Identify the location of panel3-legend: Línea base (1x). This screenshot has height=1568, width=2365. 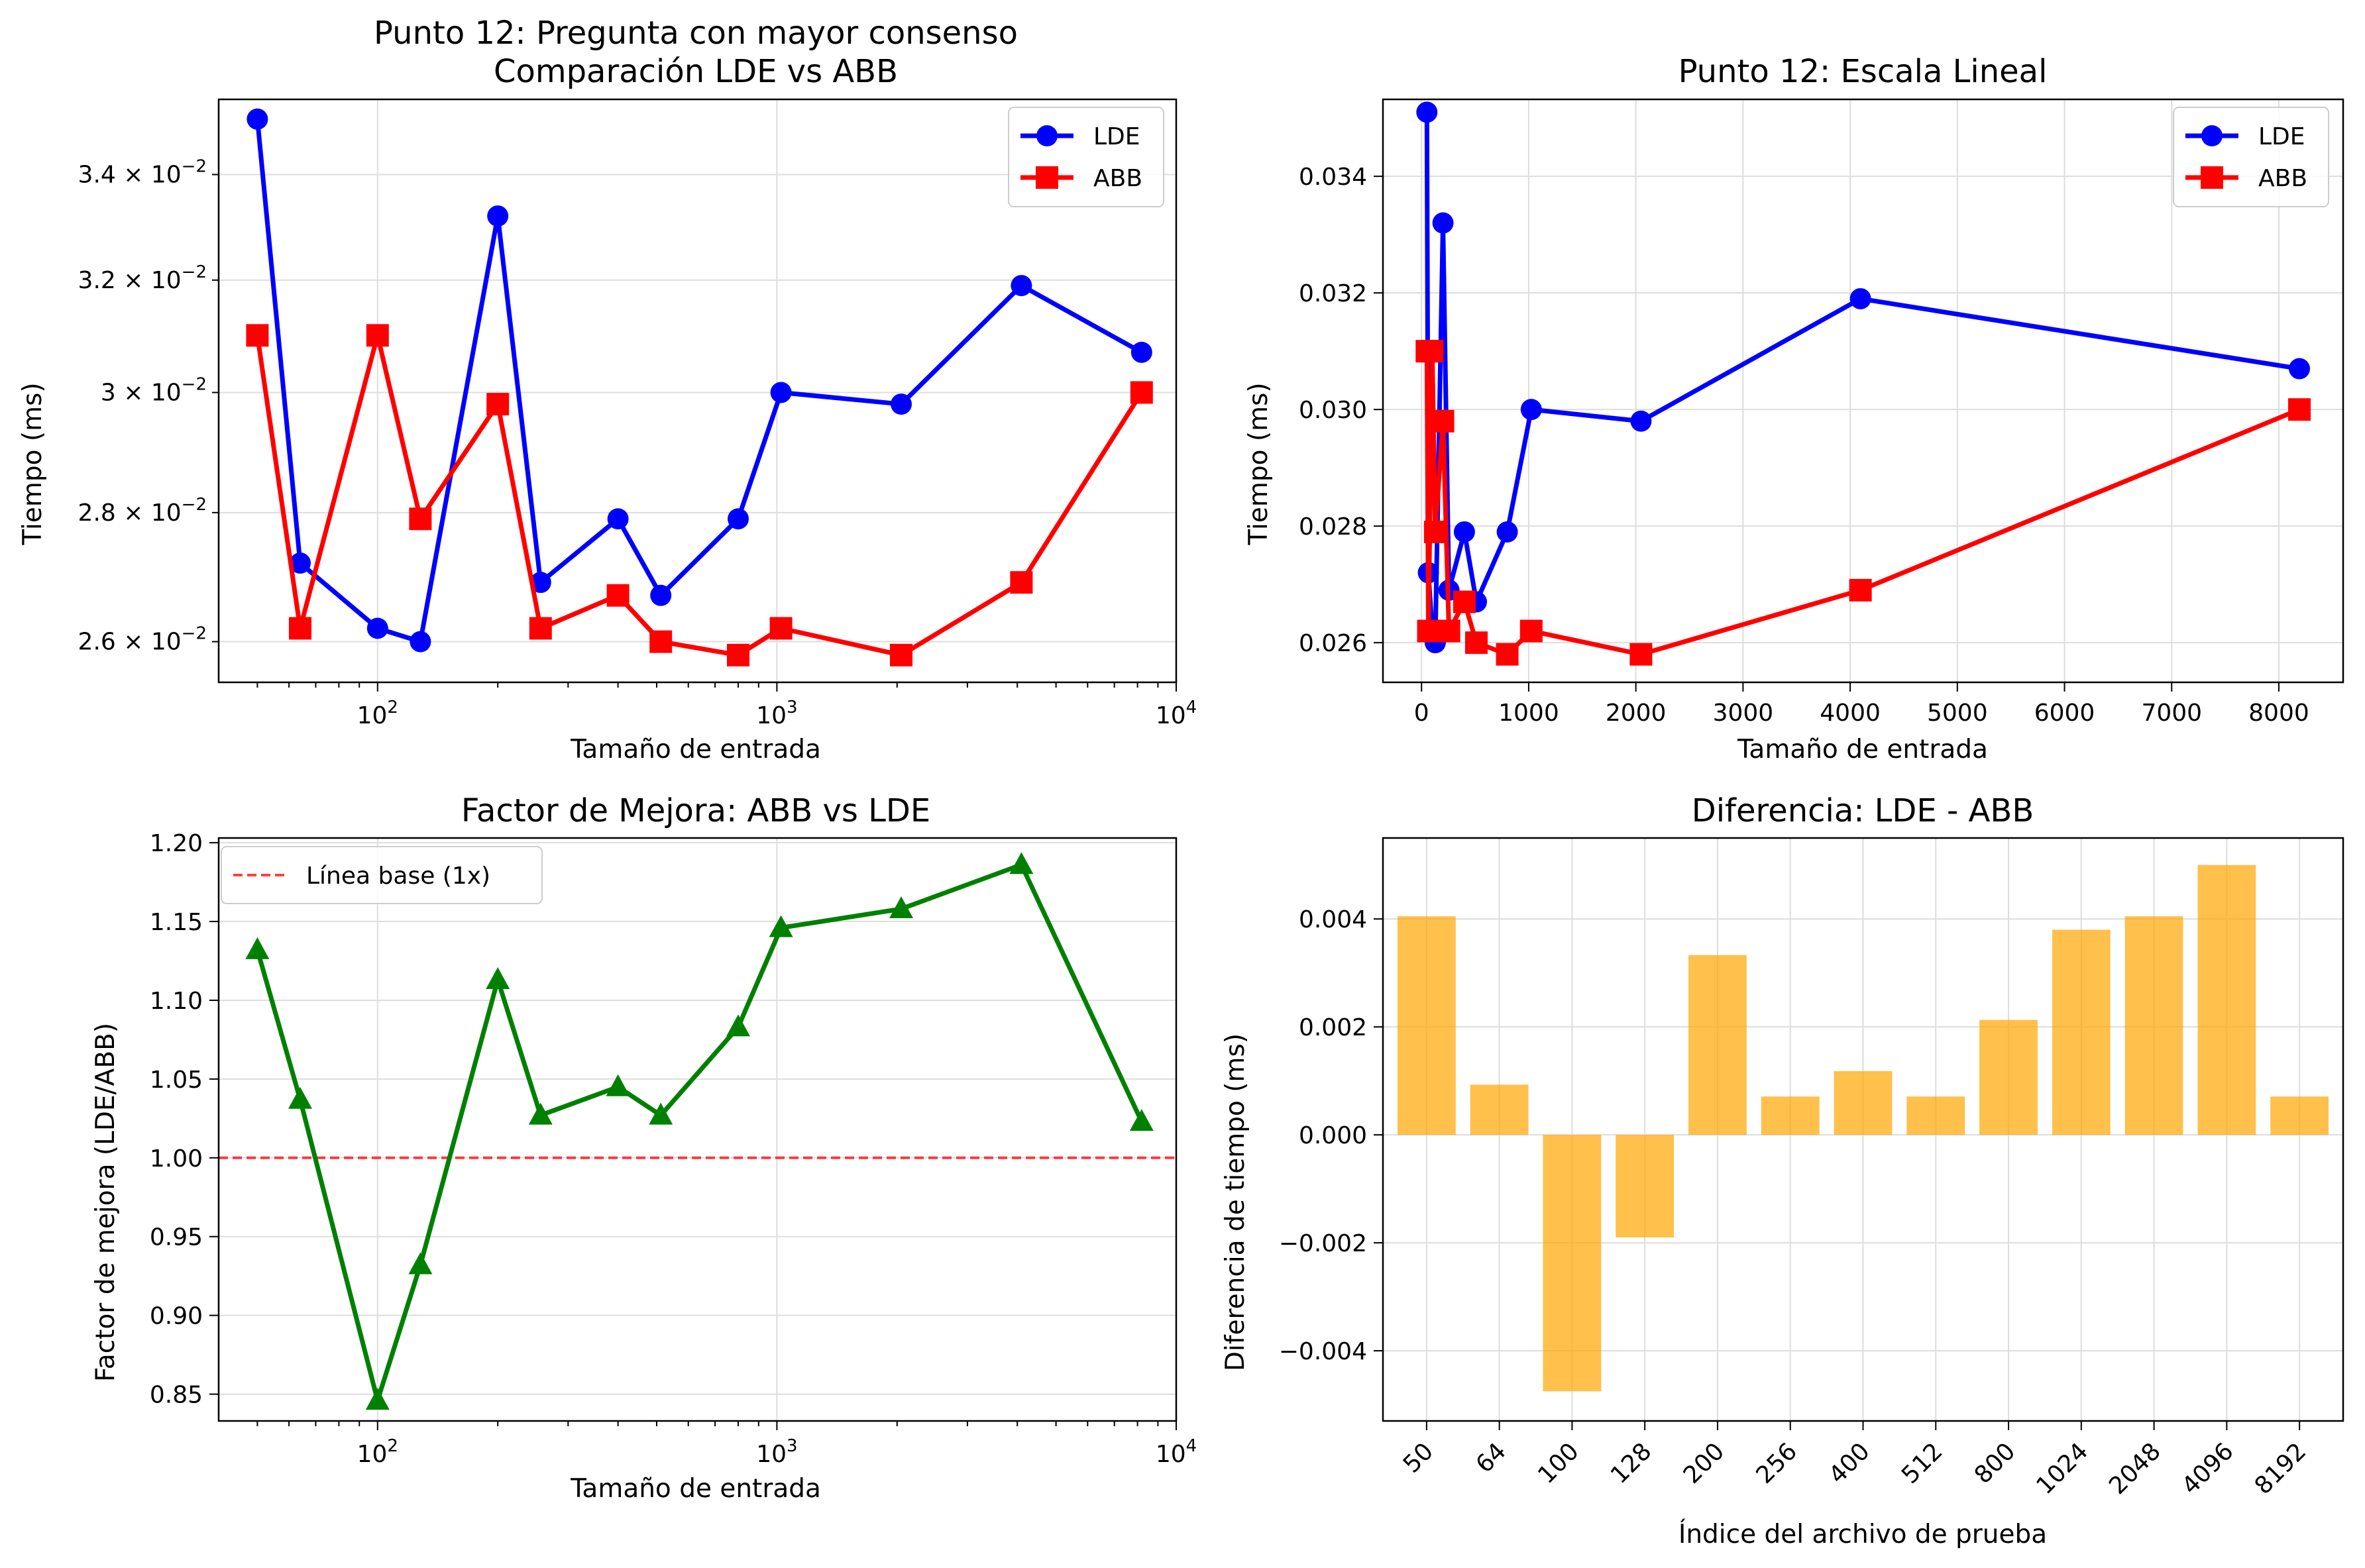
(382, 875).